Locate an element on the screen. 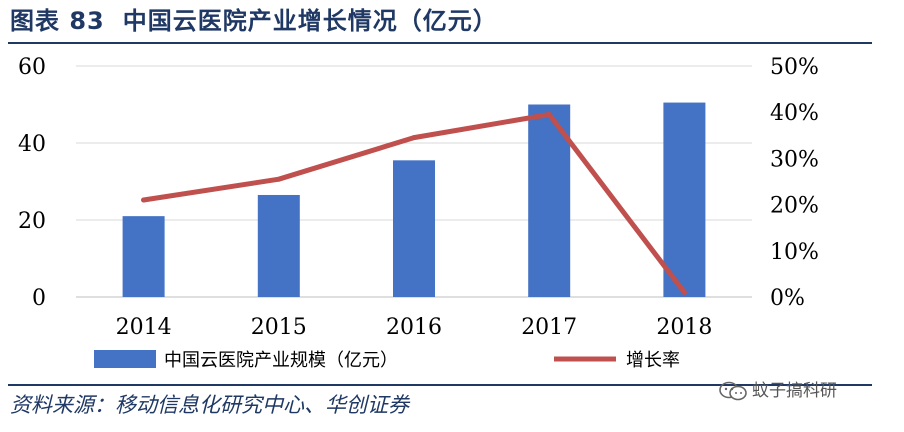  y-left-tick-label: 0 is located at coordinates (39, 298).